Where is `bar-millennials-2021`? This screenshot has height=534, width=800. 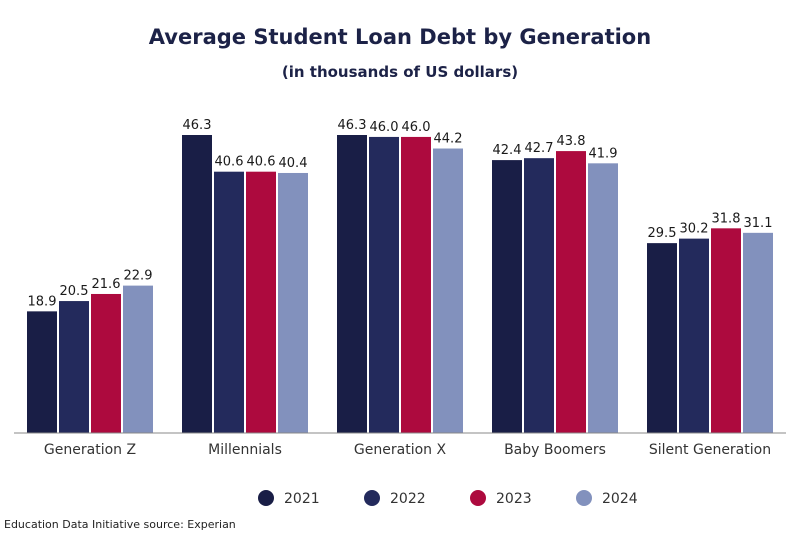
bar-millennials-2021 is located at coordinates (197, 284).